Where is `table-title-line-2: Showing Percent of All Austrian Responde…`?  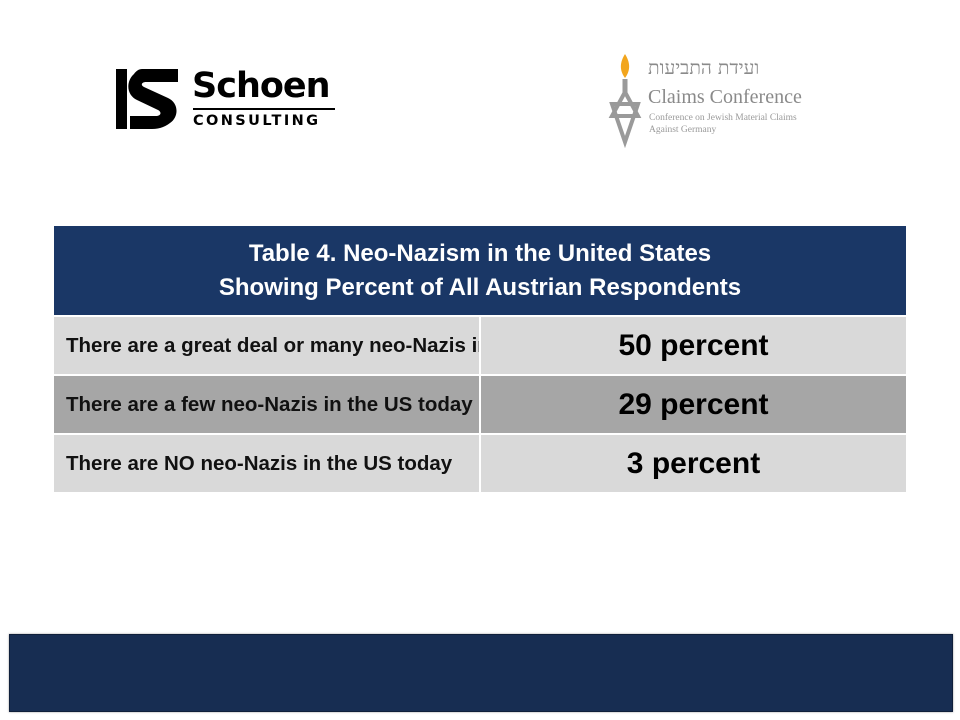 table-title-line-2: Showing Percent of All Austrian Responde… is located at coordinates (480, 287).